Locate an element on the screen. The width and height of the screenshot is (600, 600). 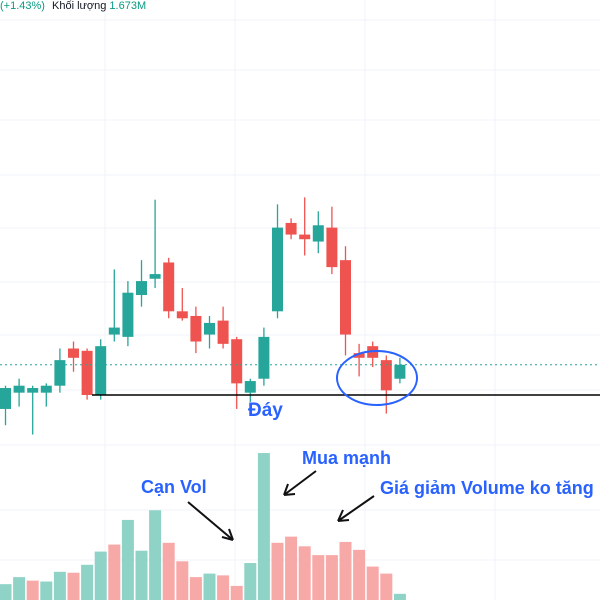
strong-buy-arrow is located at coordinates (300, 483).